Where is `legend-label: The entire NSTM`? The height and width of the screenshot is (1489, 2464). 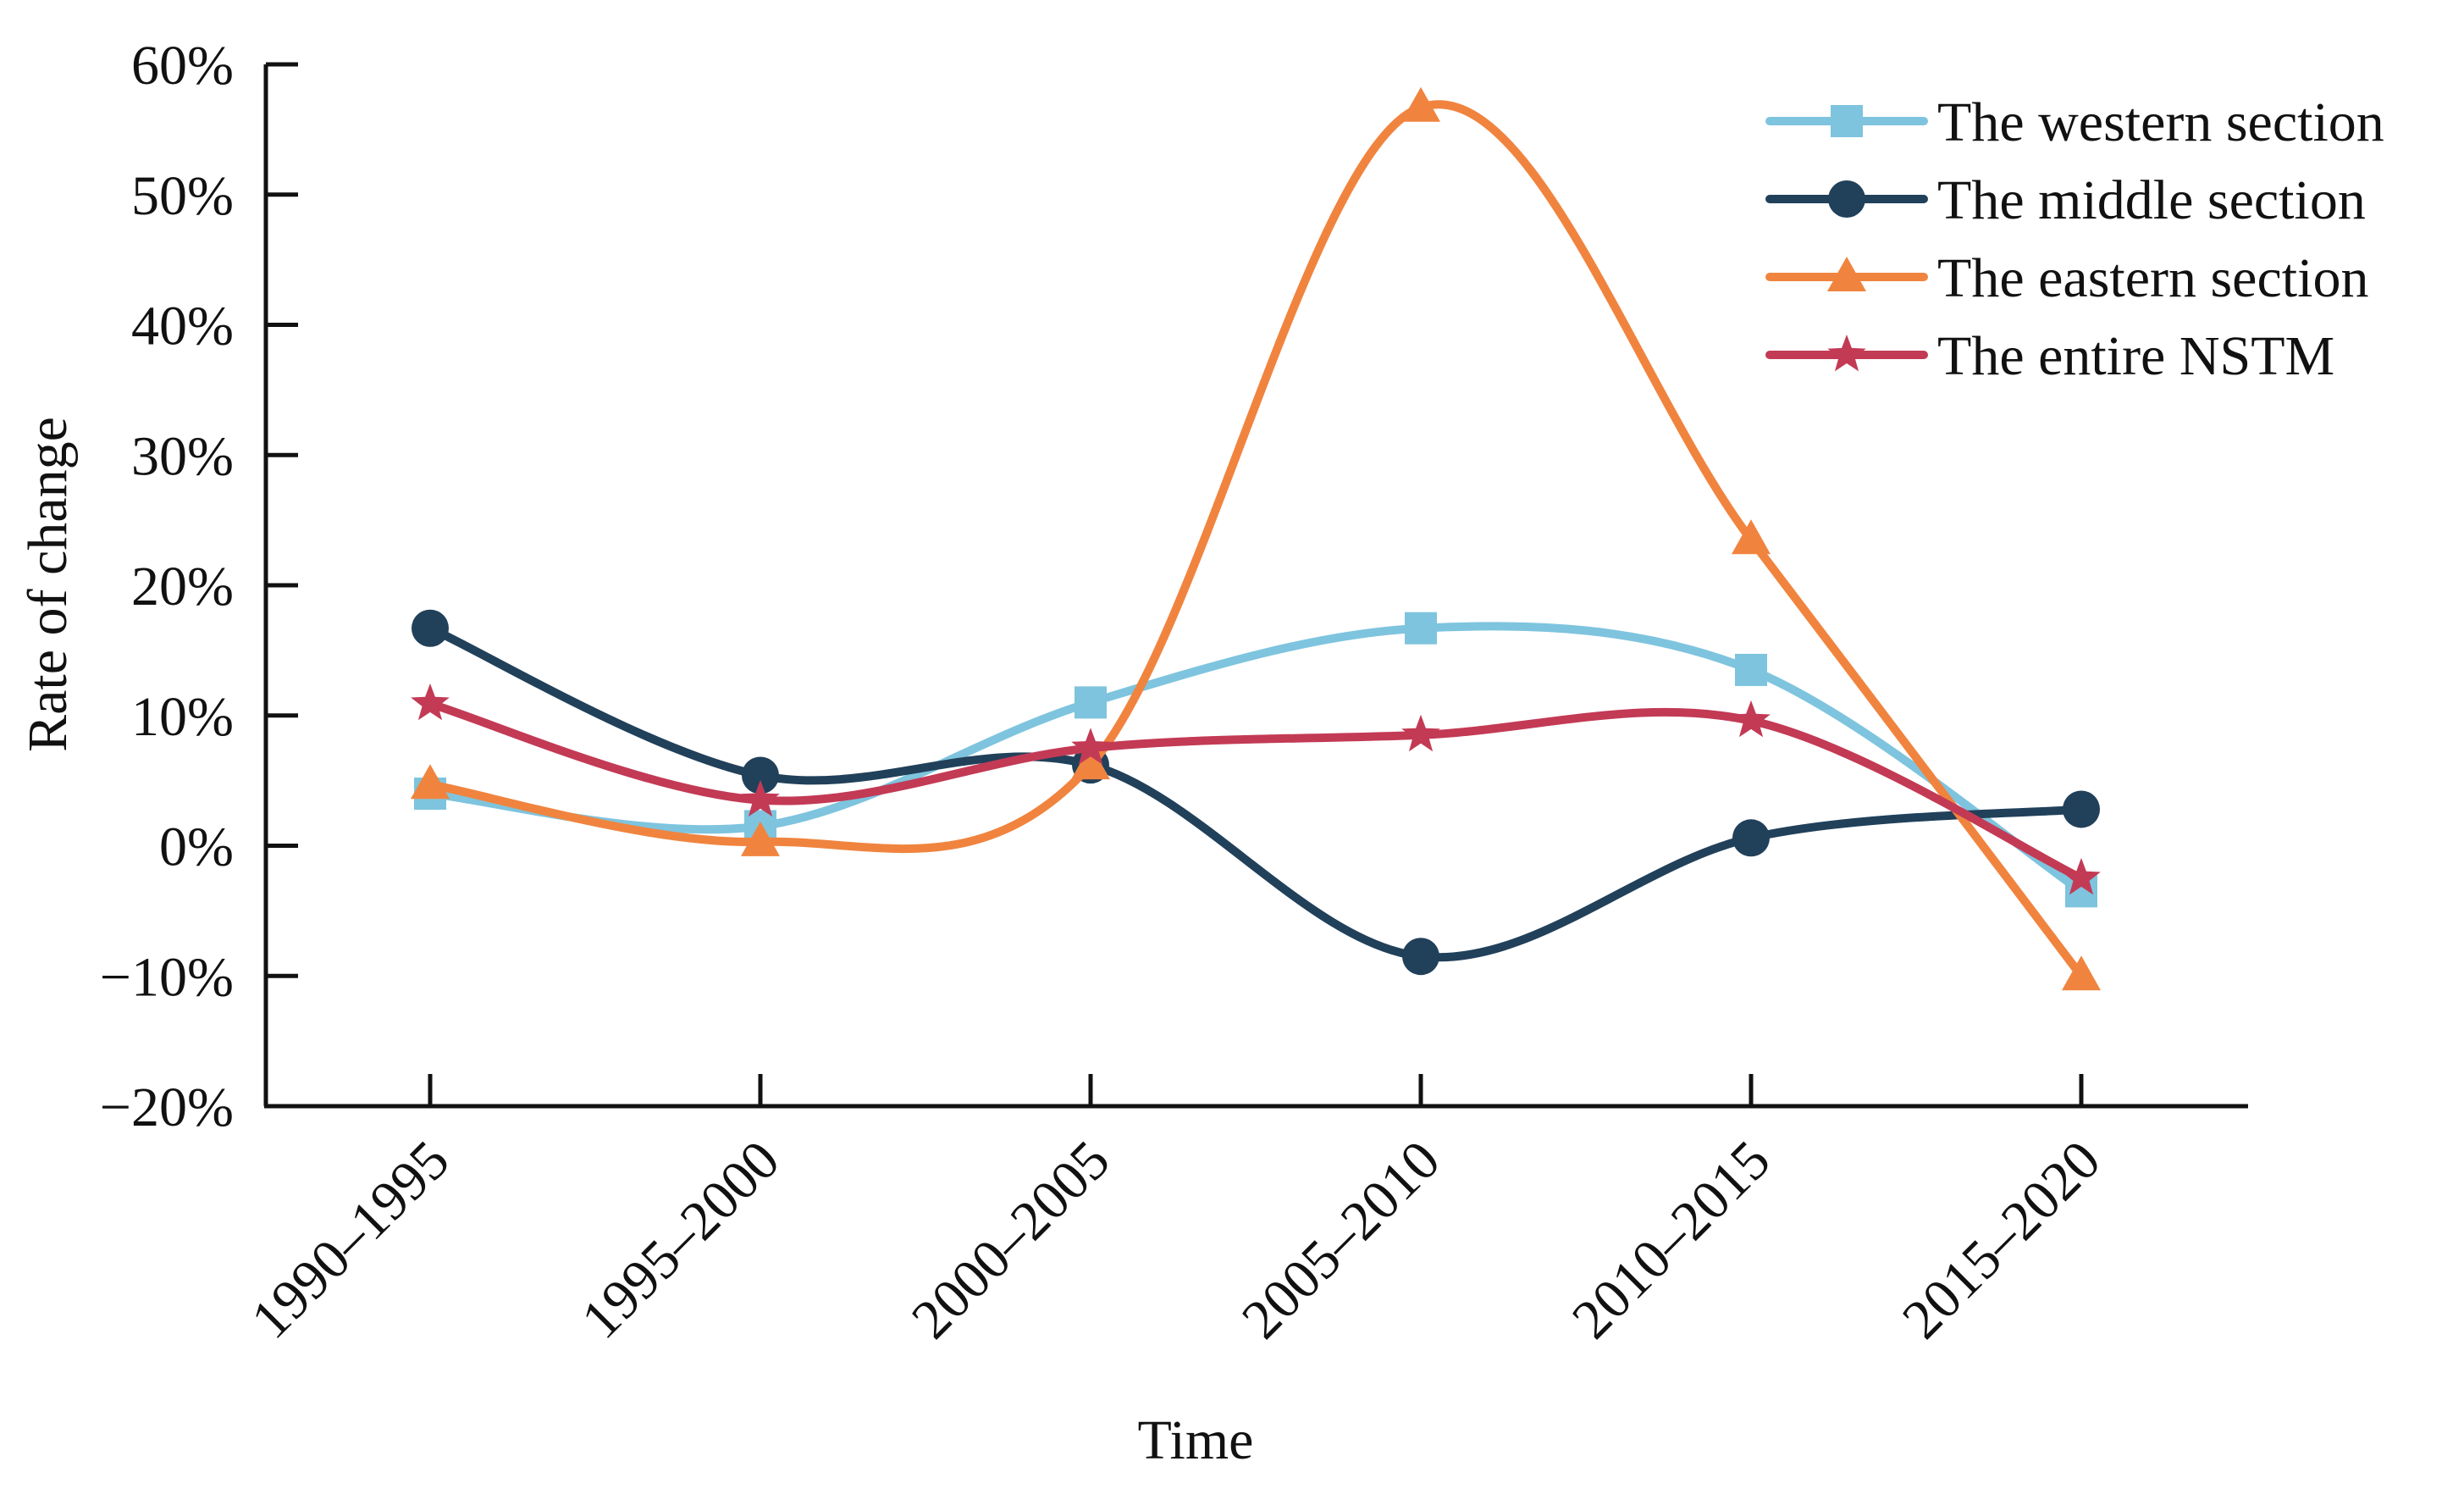 legend-label: The entire NSTM is located at coordinates (2135, 356).